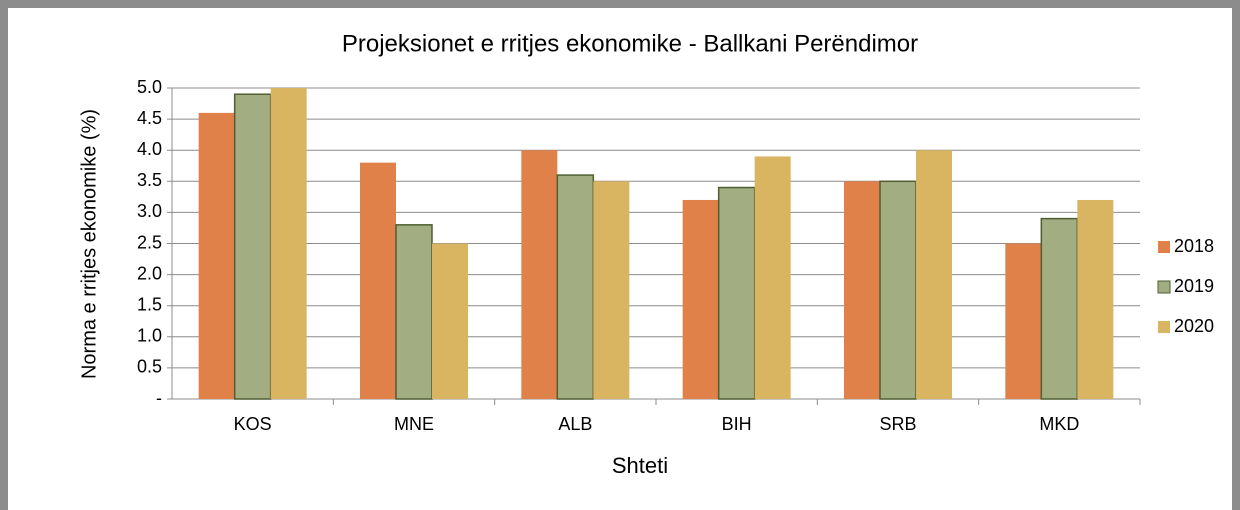 This screenshot has width=1240, height=510. Describe the element at coordinates (149, 242) in the screenshot. I see `y-tick-label: 2.5` at that location.